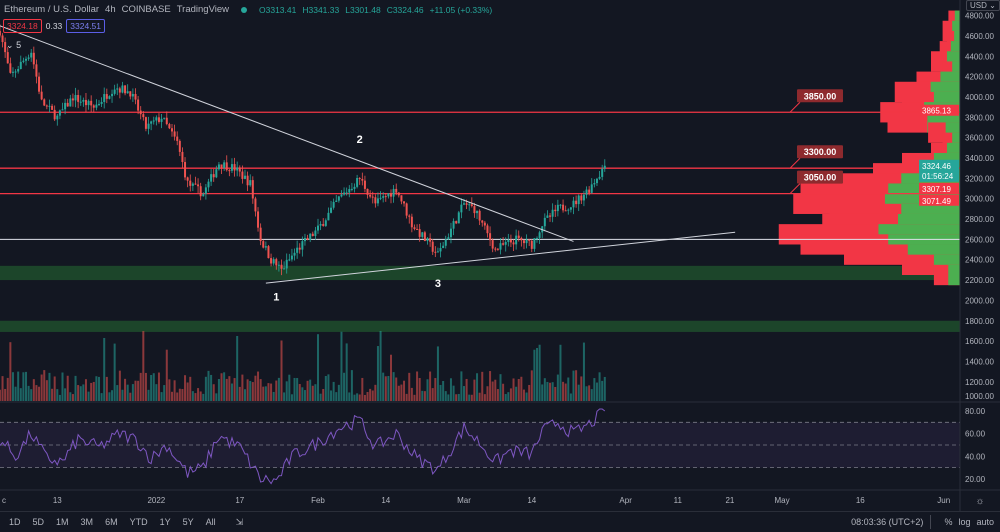 Image resolution: width=1000 pixels, height=532 pixels. Describe the element at coordinates (964, 522) in the screenshot. I see `log-toggle: log` at that location.